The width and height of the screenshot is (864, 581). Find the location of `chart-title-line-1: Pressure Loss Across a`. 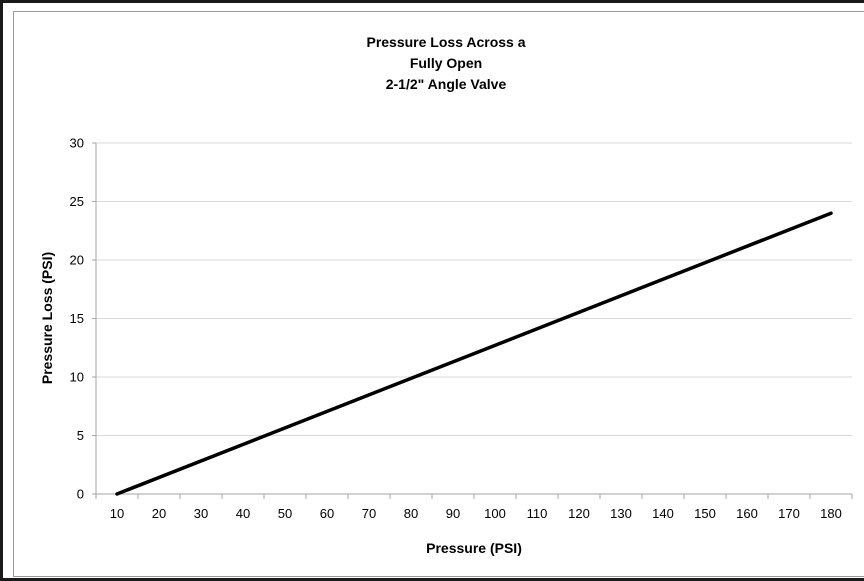

chart-title-line-1: Pressure Loss Across a is located at coordinates (445, 42).